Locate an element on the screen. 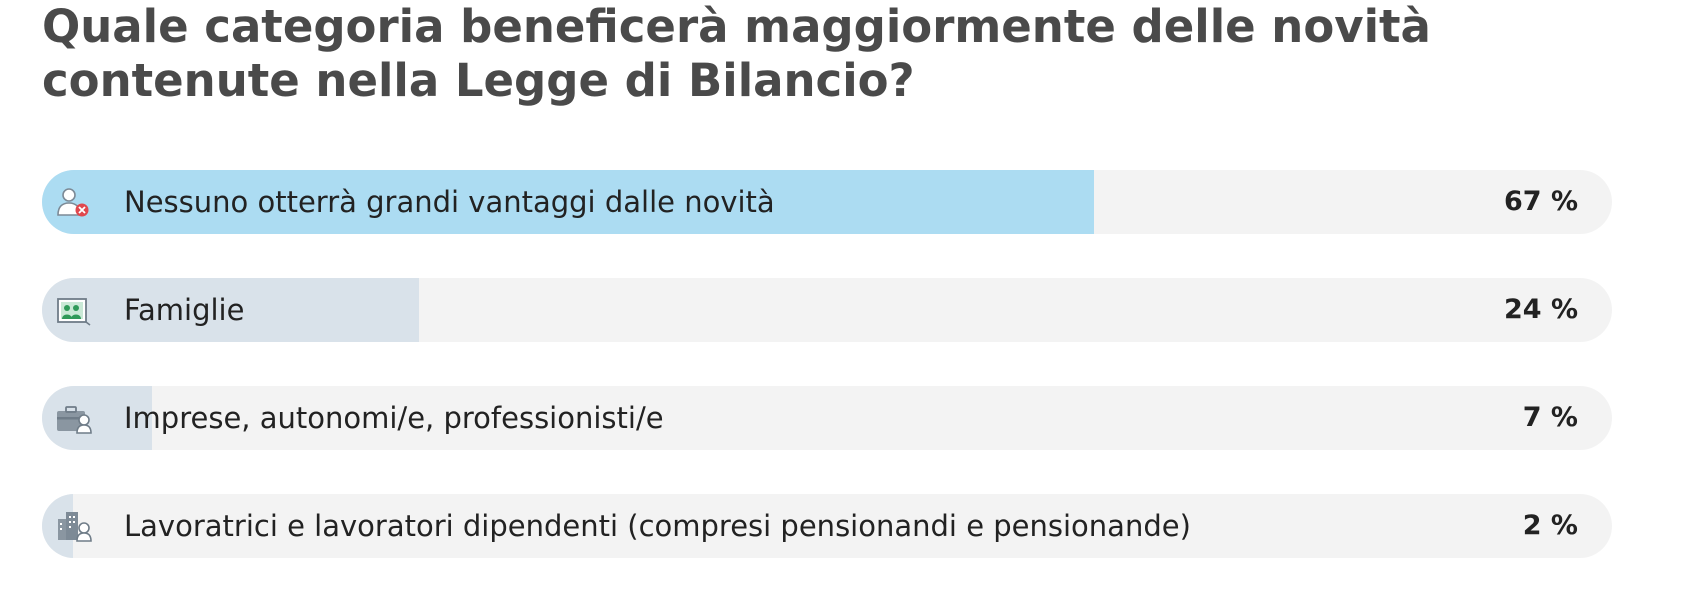 This screenshot has width=1689, height=602. office-building-person-icon is located at coordinates (75, 527).